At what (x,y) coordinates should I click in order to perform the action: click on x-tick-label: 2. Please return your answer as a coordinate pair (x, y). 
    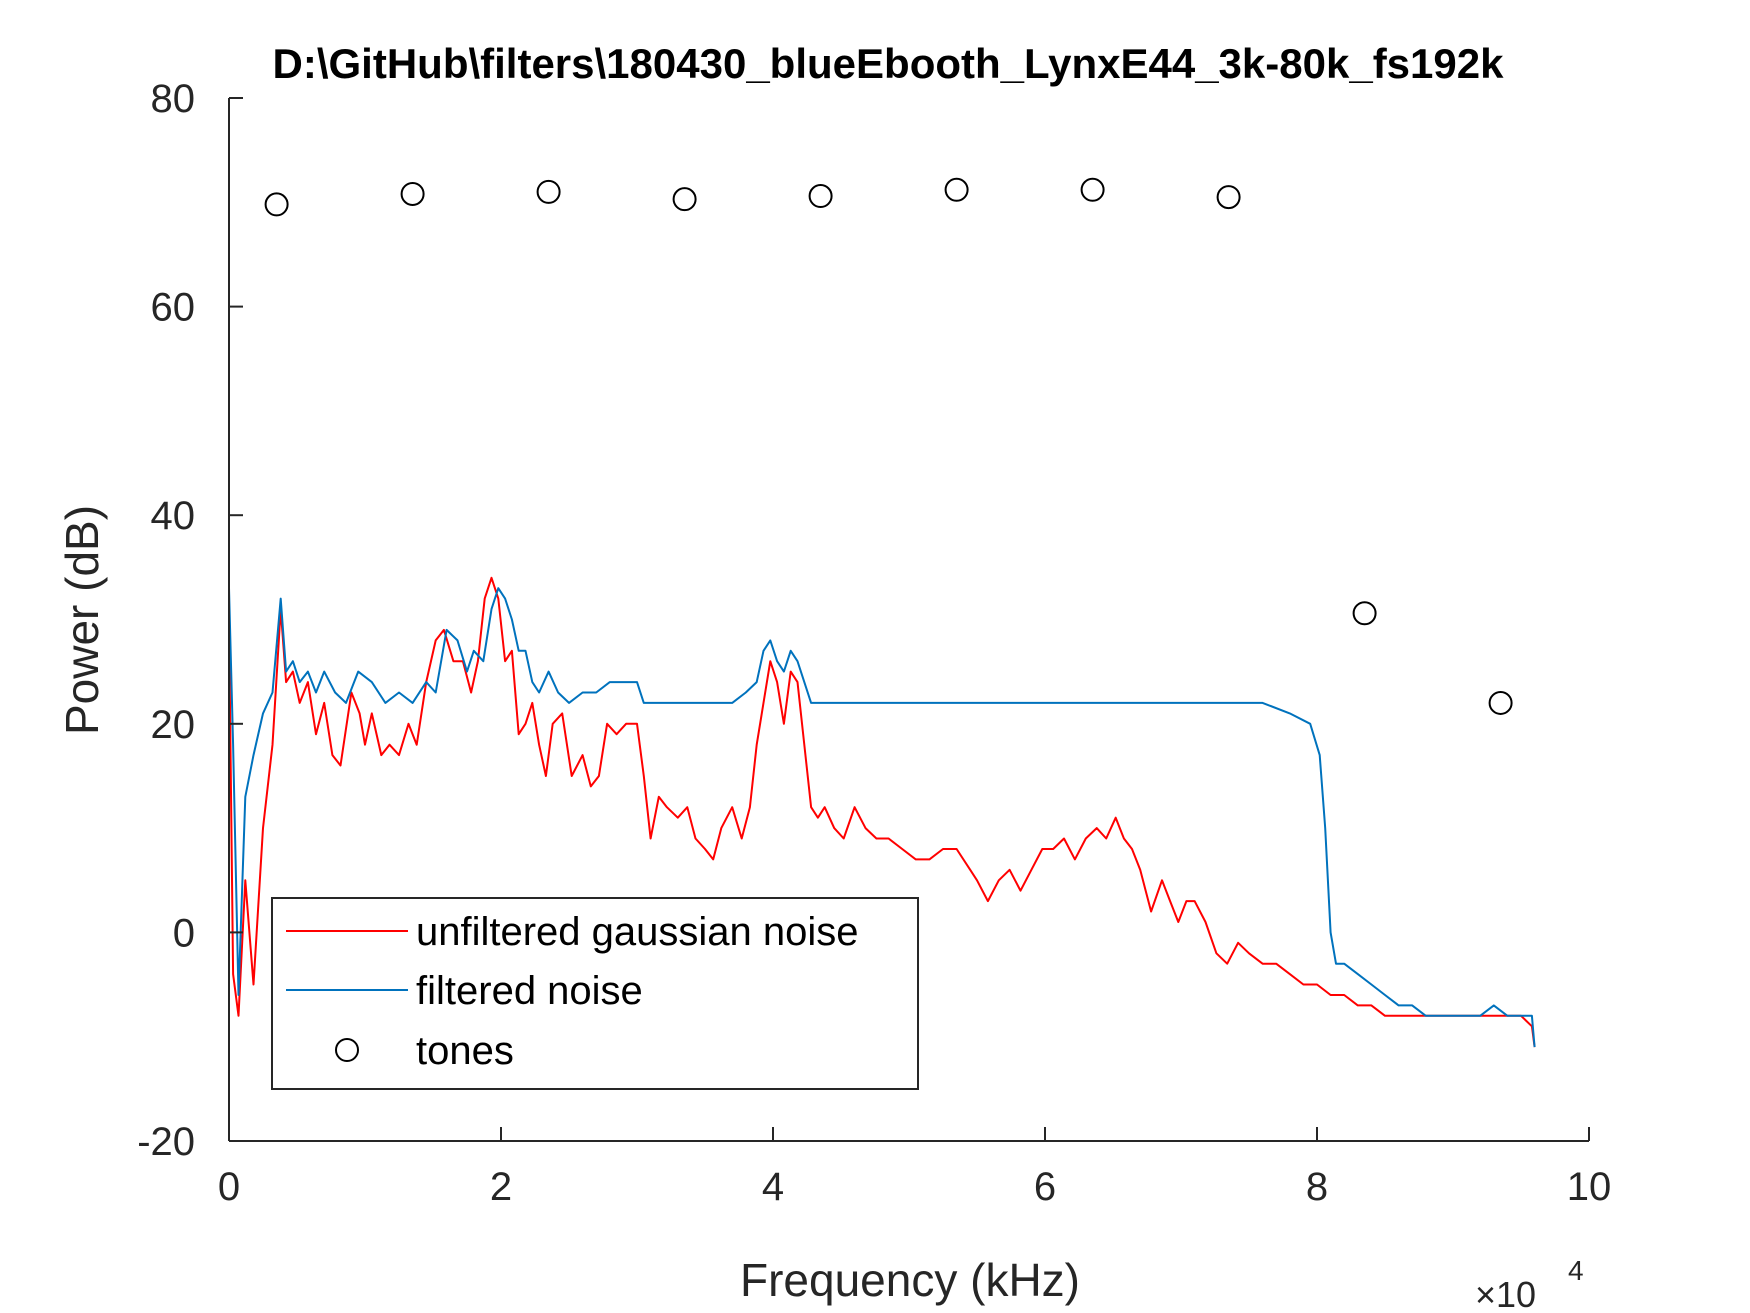
    Looking at the image, I should click on (501, 1187).